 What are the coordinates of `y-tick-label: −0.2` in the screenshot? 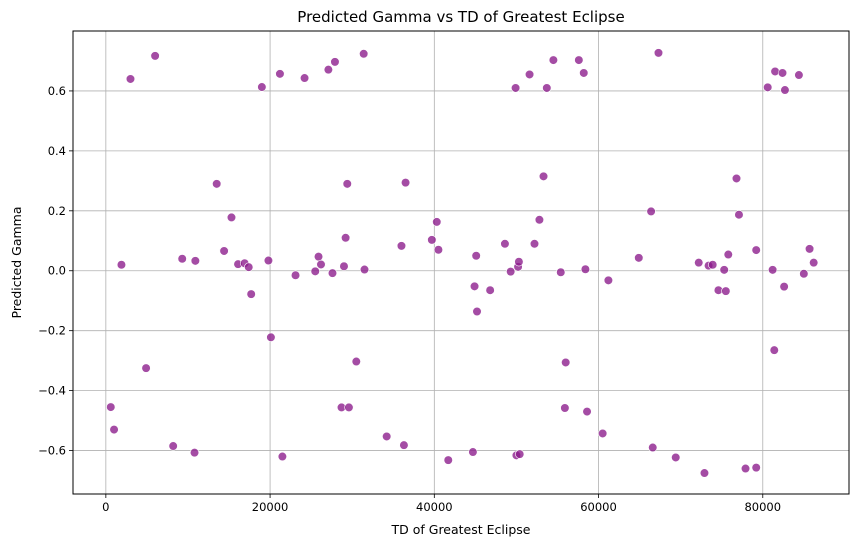 It's located at (52, 331).